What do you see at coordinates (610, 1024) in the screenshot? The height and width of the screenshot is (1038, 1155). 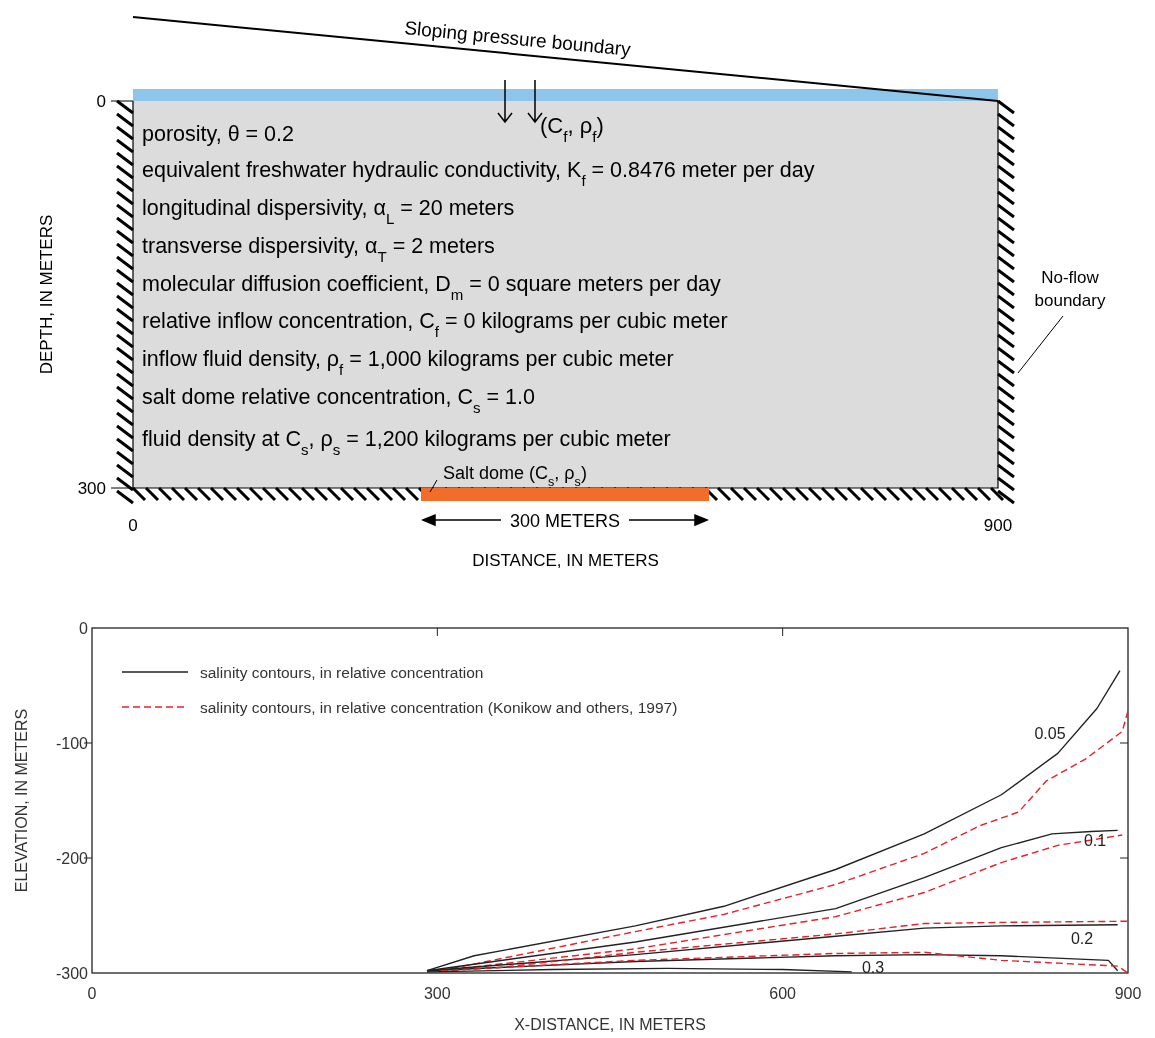 I see `x-axis-title: X-DISTANCE, IN METERS` at bounding box center [610, 1024].